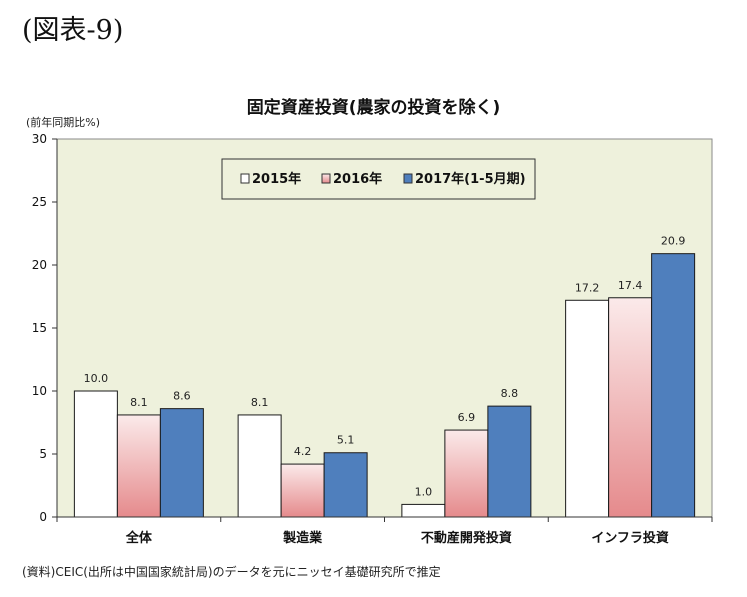  I want to click on y-tick-label: 30, so click(39, 139).